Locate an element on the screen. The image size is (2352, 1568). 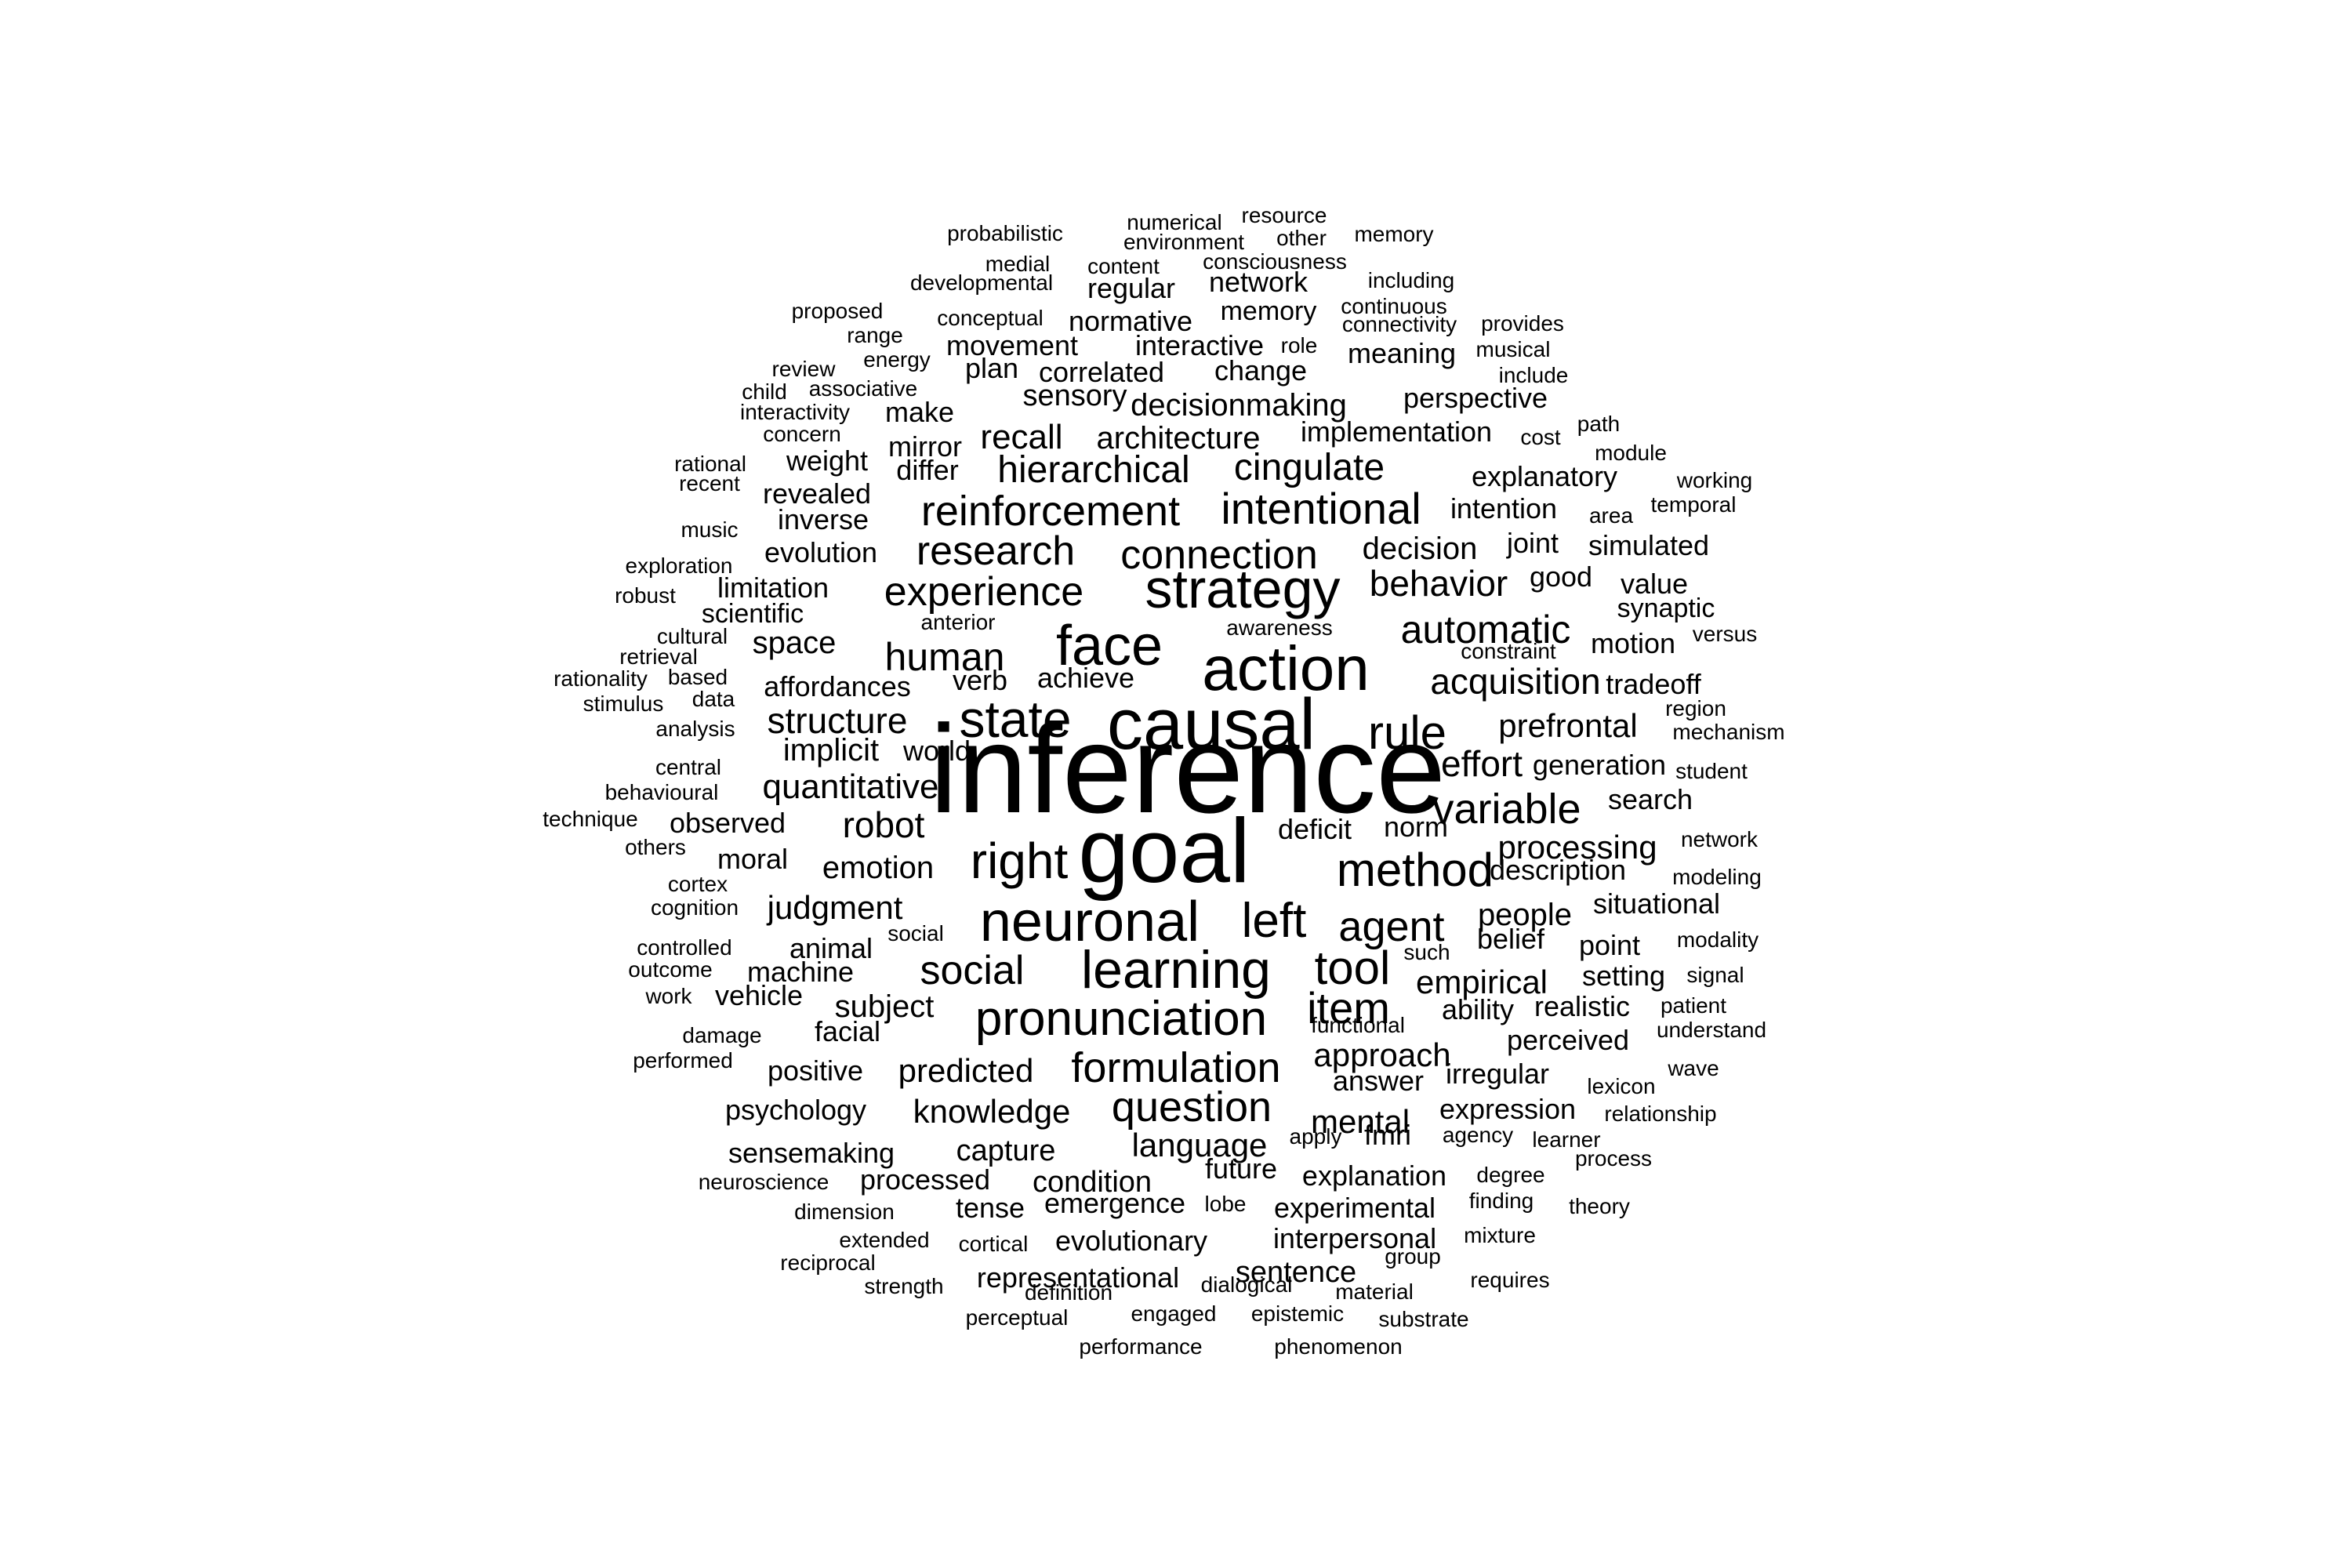
word-social: social is located at coordinates (972, 971).